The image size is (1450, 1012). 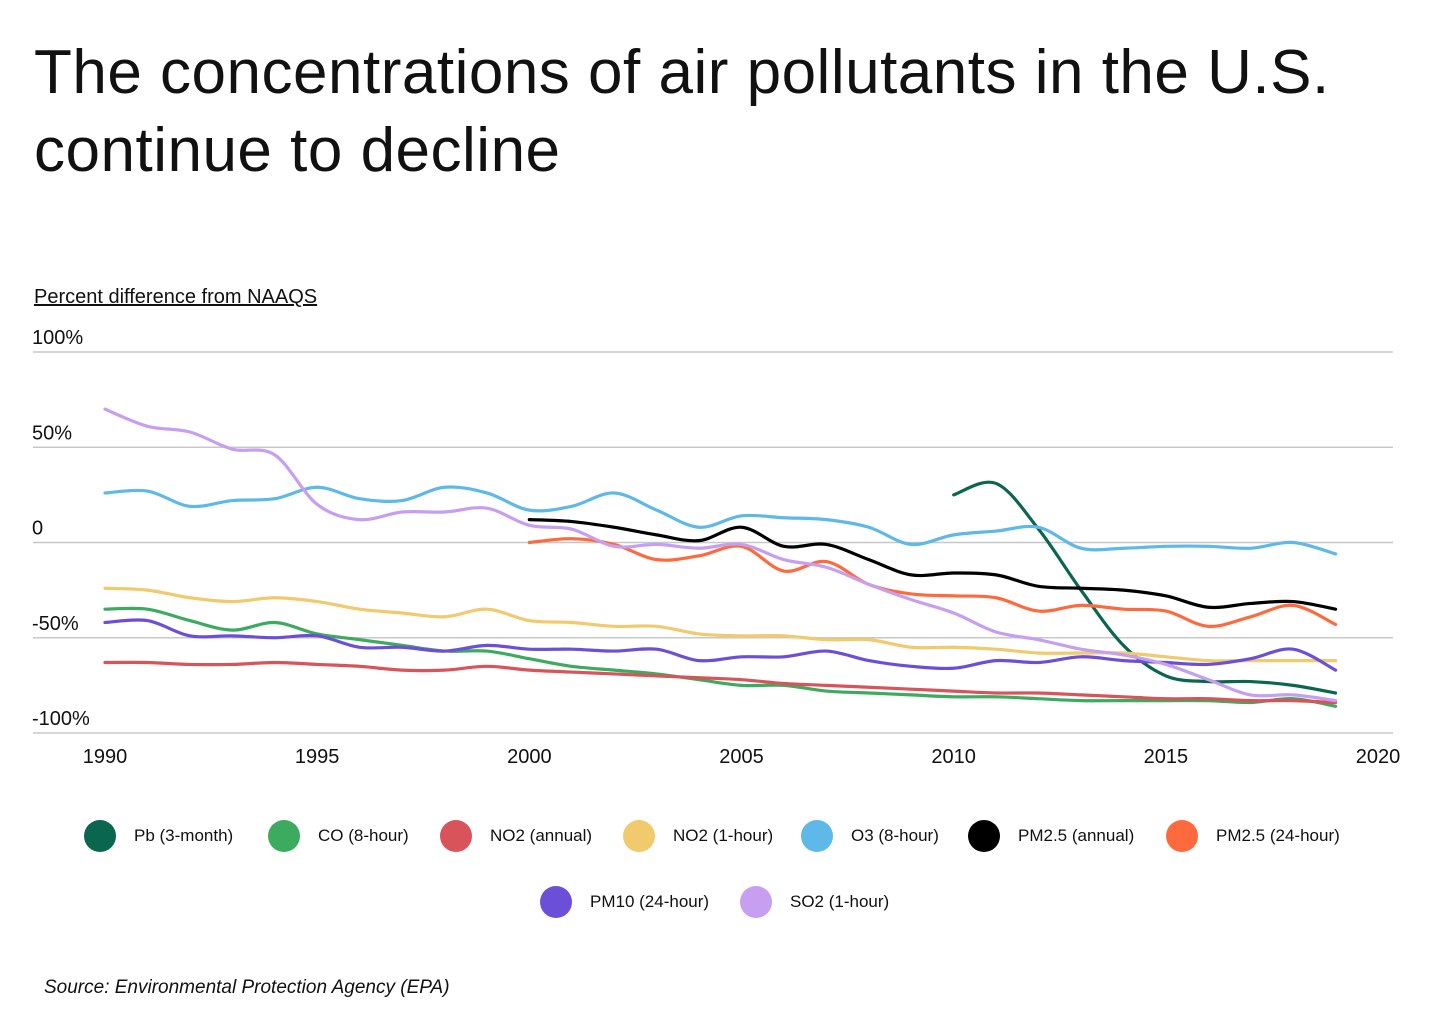 I want to click on x-tick-label: 1990, so click(x=105, y=757).